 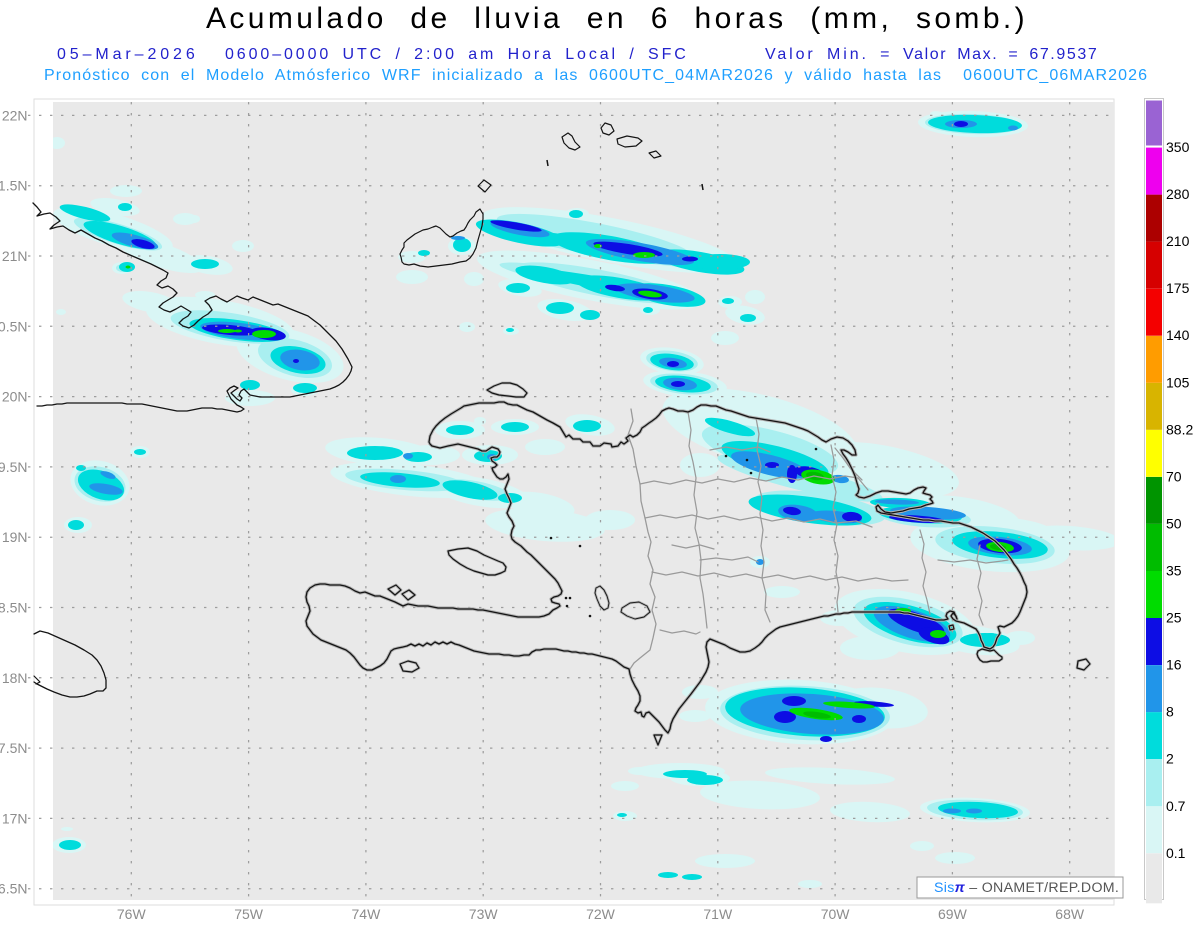 I want to click on svg-text: 22N, so click(x=15, y=115).